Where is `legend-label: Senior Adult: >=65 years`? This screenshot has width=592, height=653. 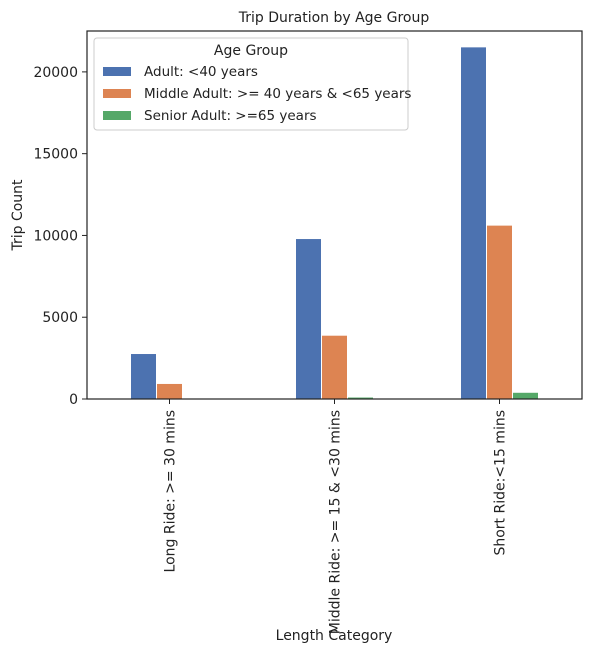 legend-label: Senior Adult: >=65 years is located at coordinates (230, 116).